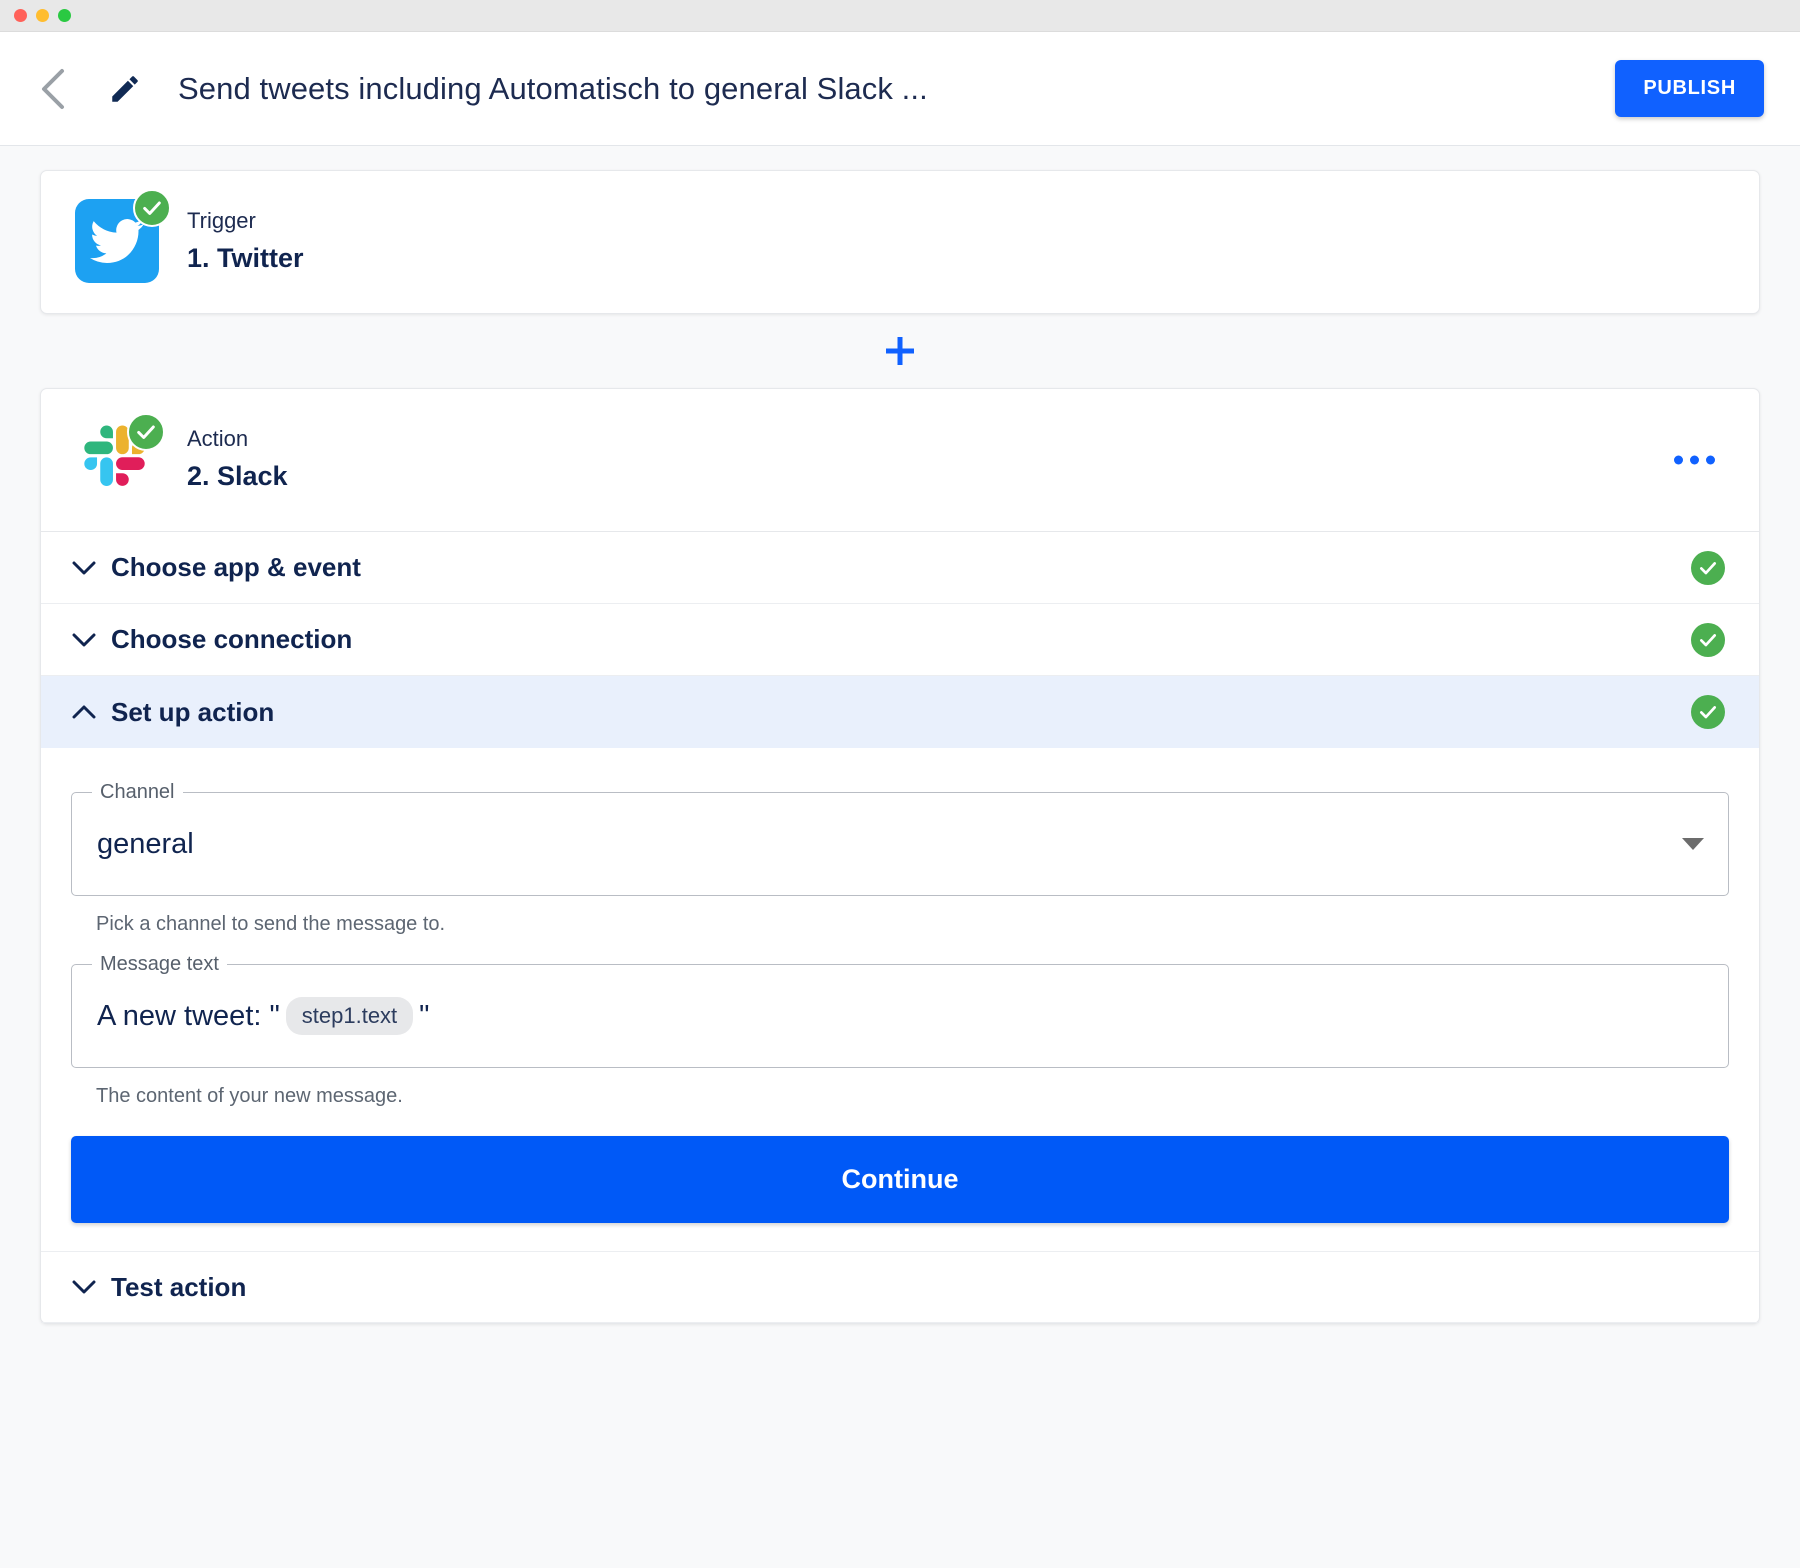  What do you see at coordinates (221, 220) in the screenshot?
I see `trigger-step-kind: Trigger` at bounding box center [221, 220].